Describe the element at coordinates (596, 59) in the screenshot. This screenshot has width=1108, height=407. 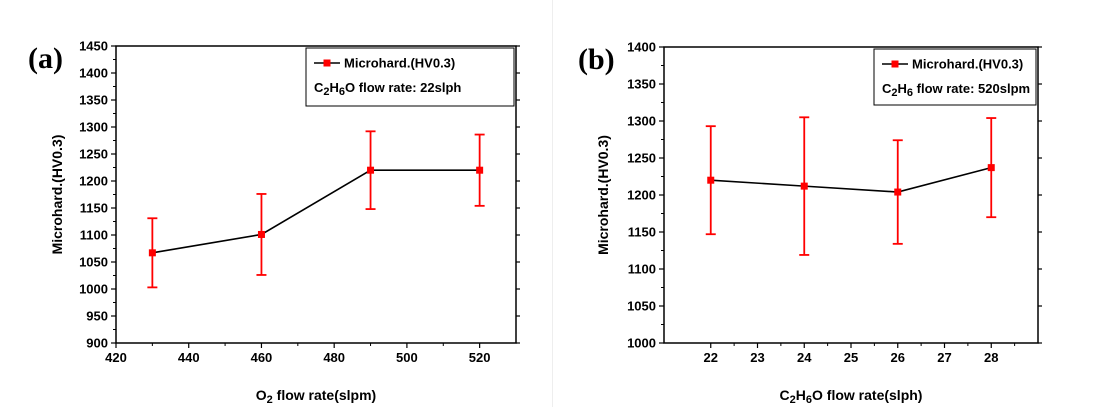
I see `panel-label: (b)` at that location.